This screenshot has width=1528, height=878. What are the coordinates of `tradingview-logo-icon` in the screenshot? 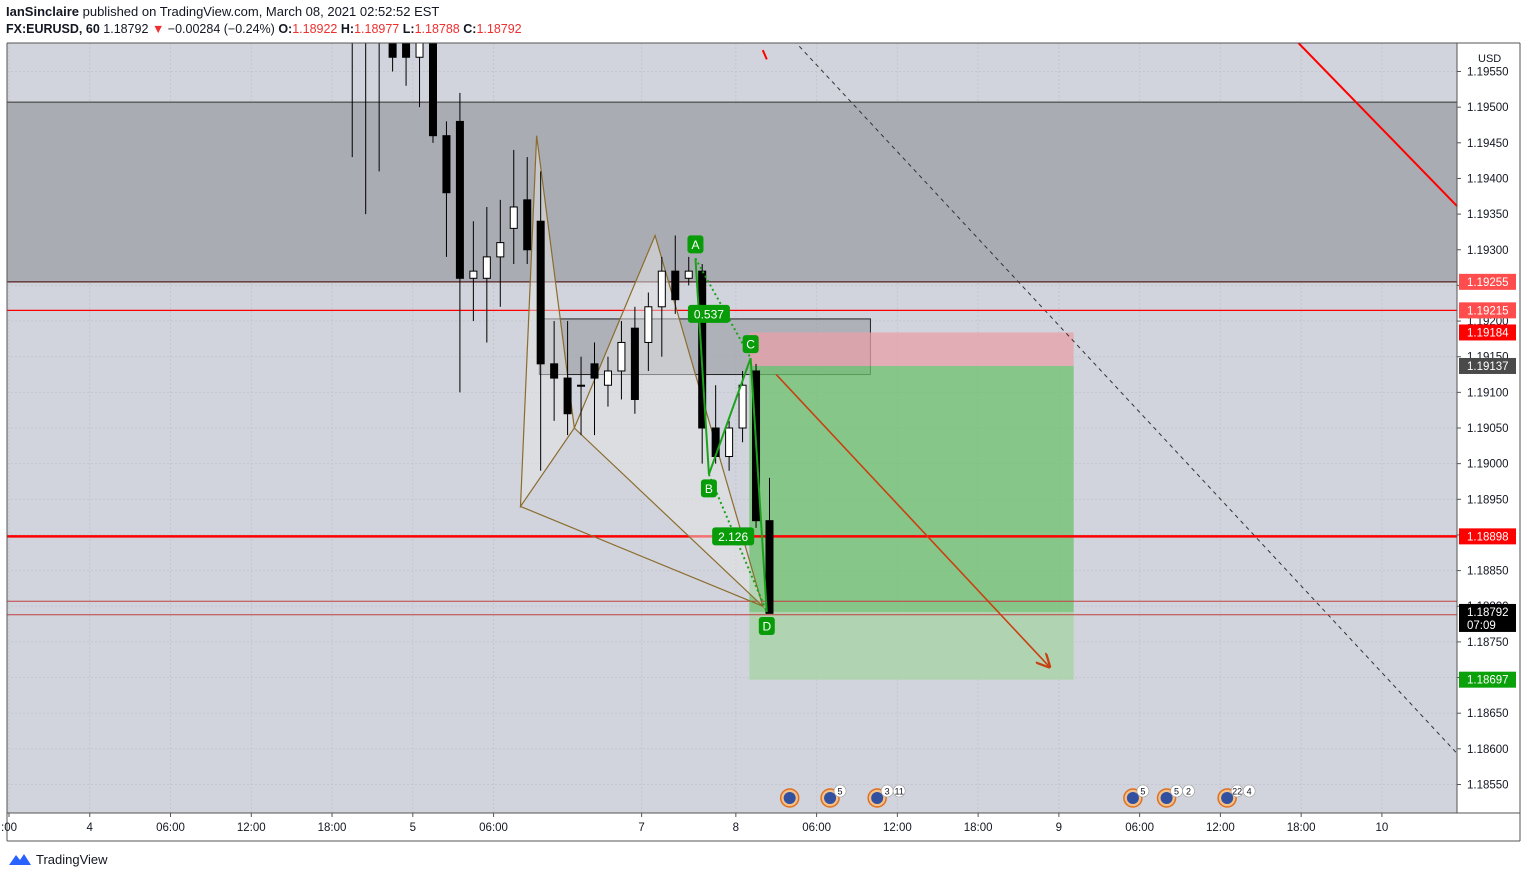 It's located at (20, 859).